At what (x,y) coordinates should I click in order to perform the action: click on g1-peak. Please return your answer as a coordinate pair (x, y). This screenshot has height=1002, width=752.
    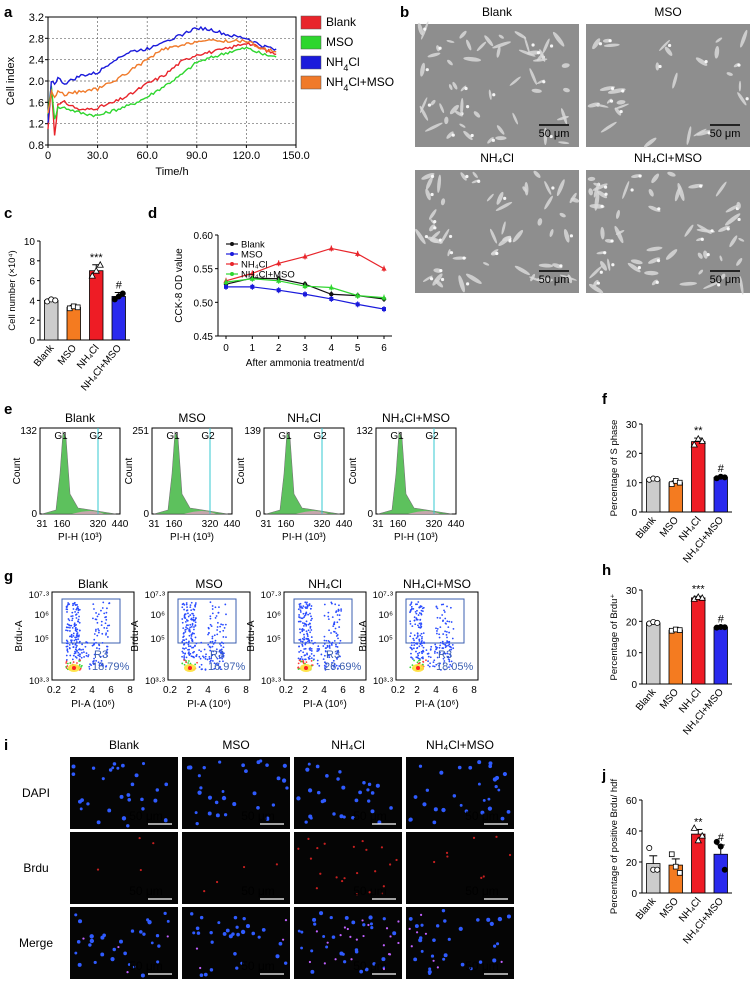
    Looking at the image, I should click on (191, 472).